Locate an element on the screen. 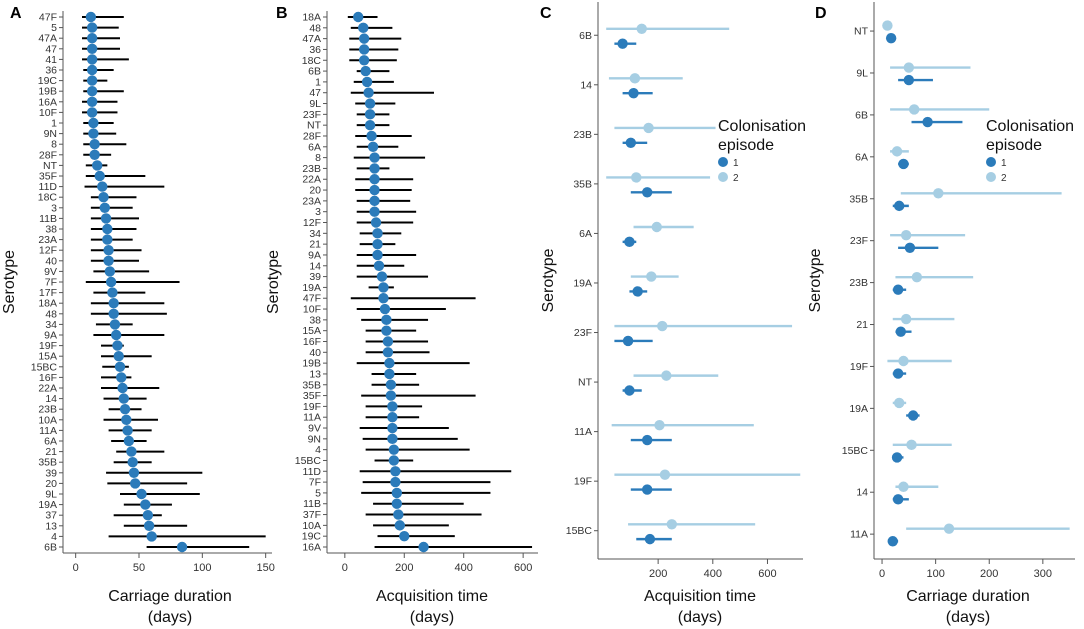 This screenshot has width=1084, height=629. y-tick-label: 18A is located at coordinates (47, 304).